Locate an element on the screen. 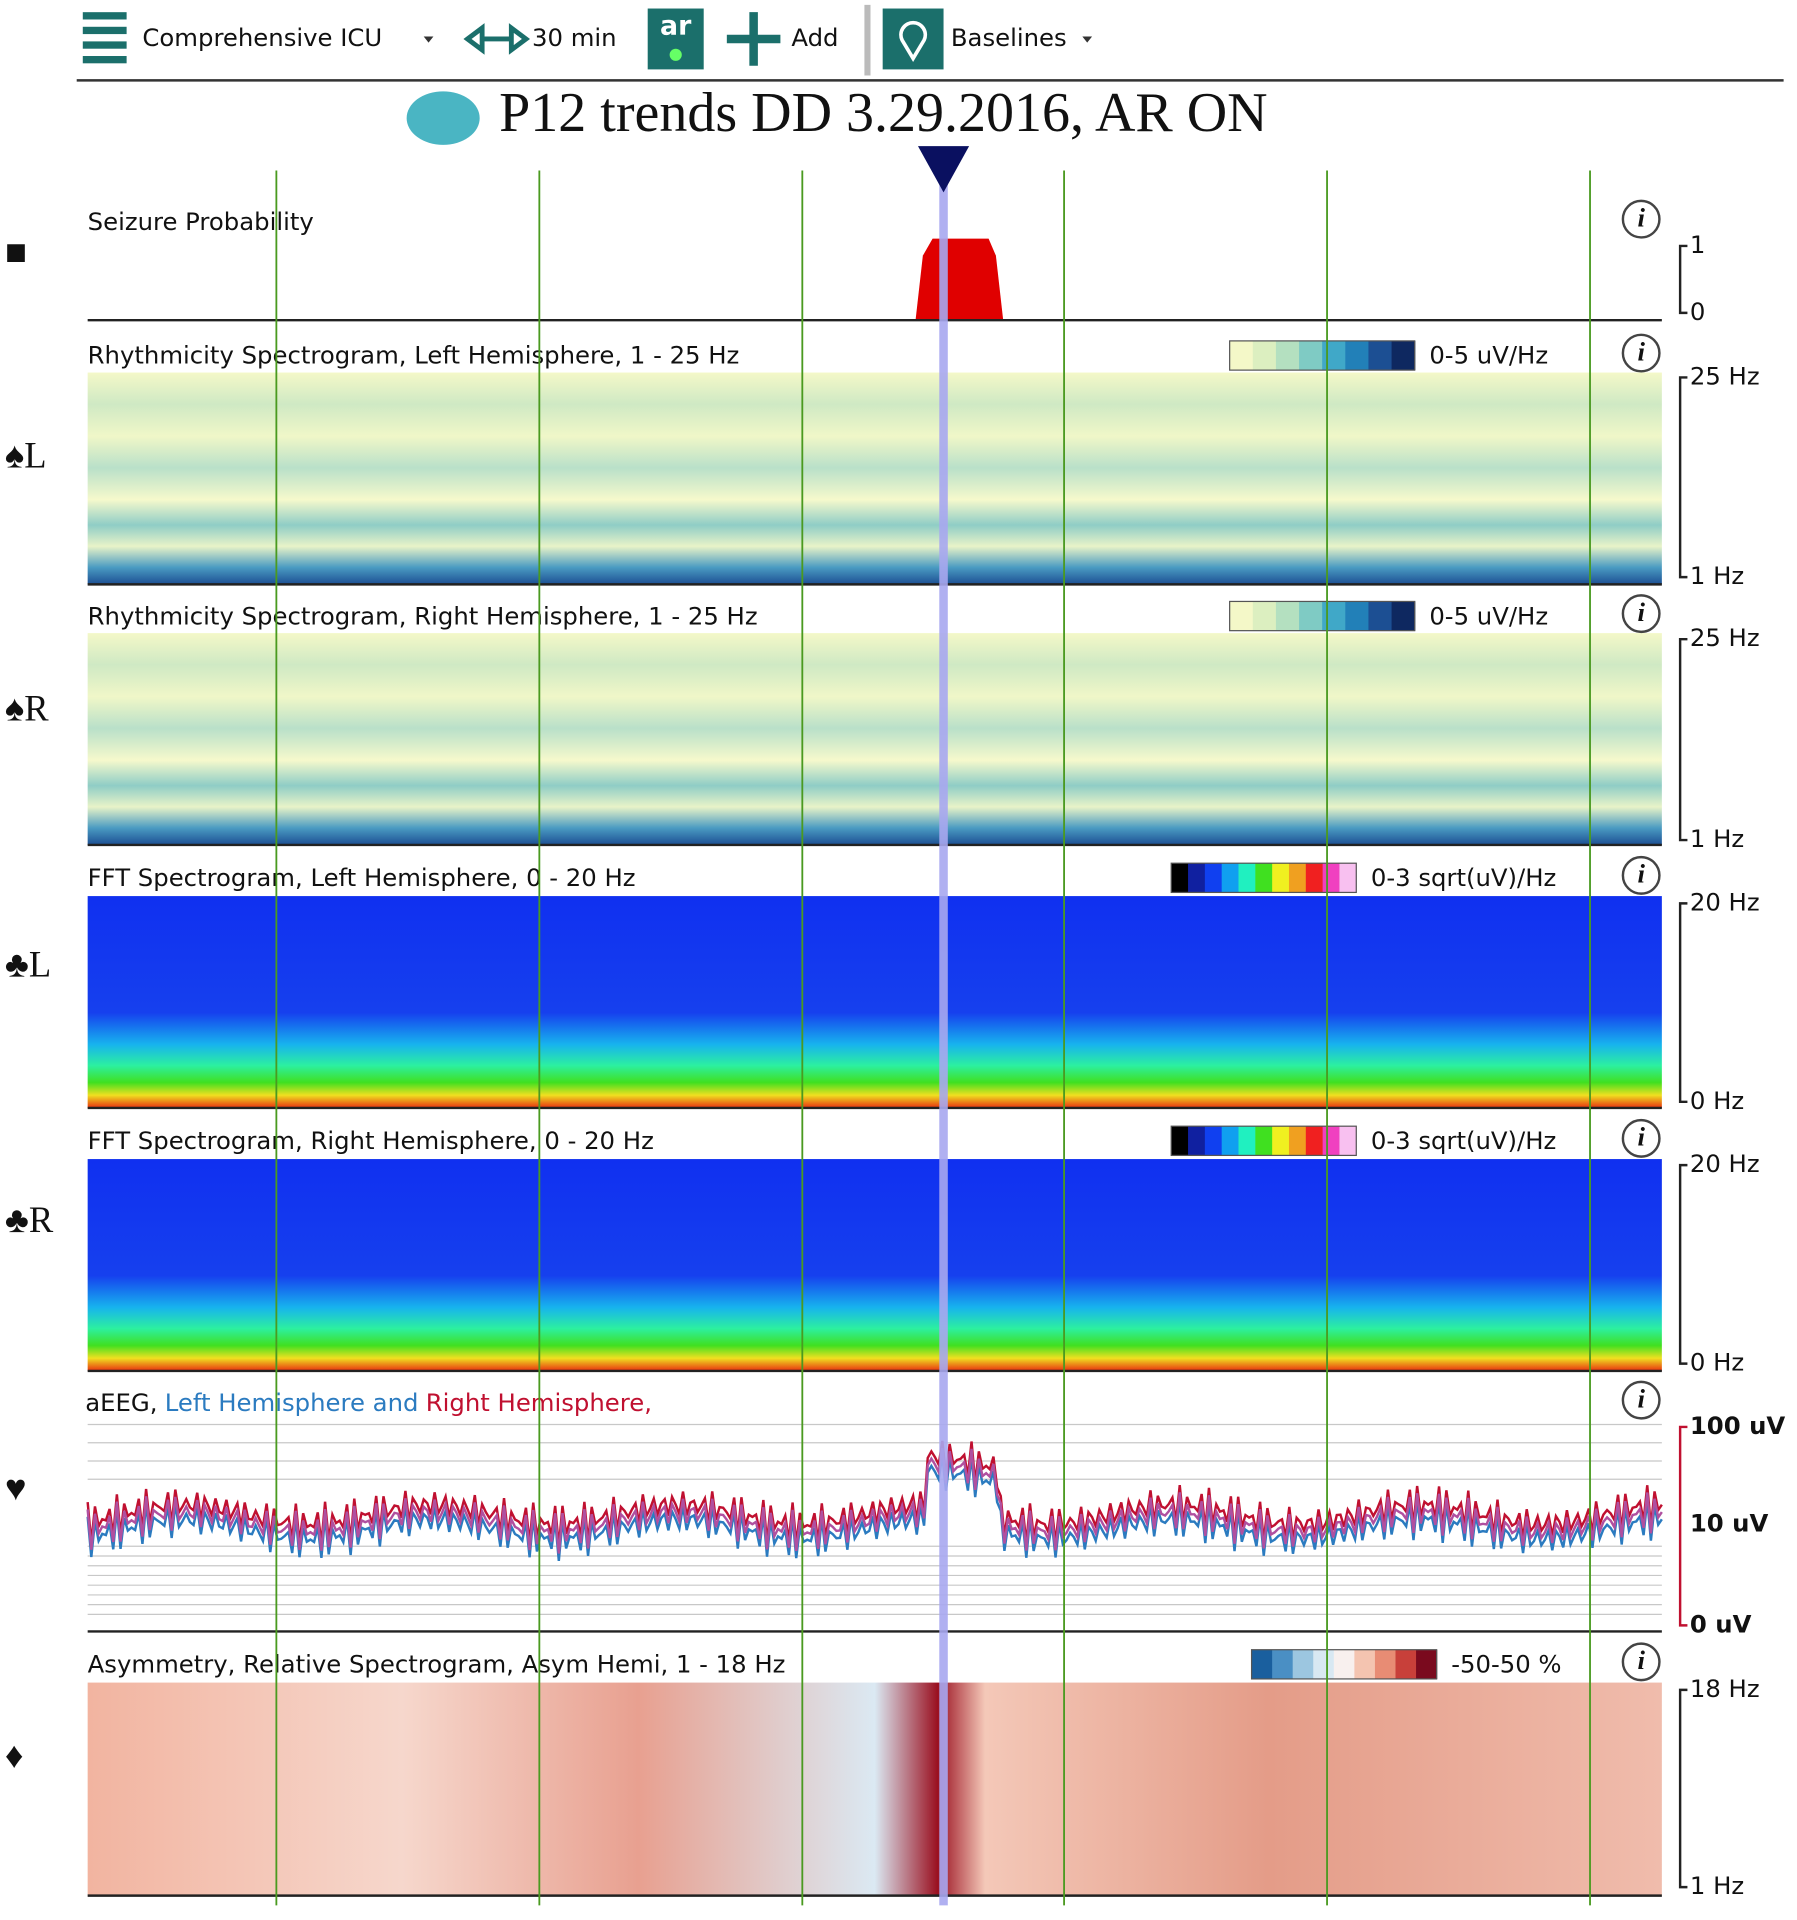 This screenshot has width=1797, height=1920. label-part: aEEG, is located at coordinates (121, 1402).